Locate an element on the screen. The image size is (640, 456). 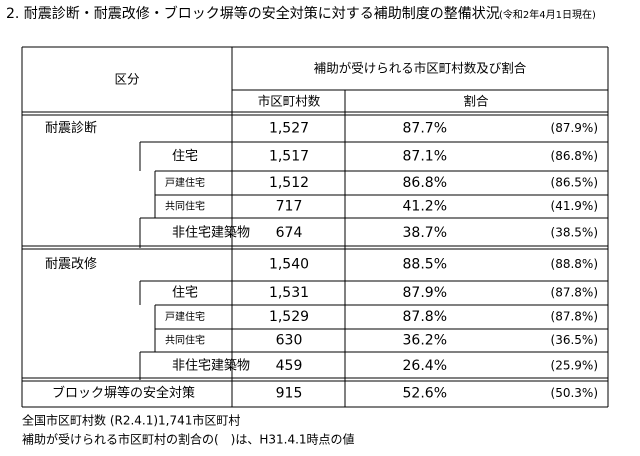
header-column: 市区町村数 is located at coordinates (289, 101).